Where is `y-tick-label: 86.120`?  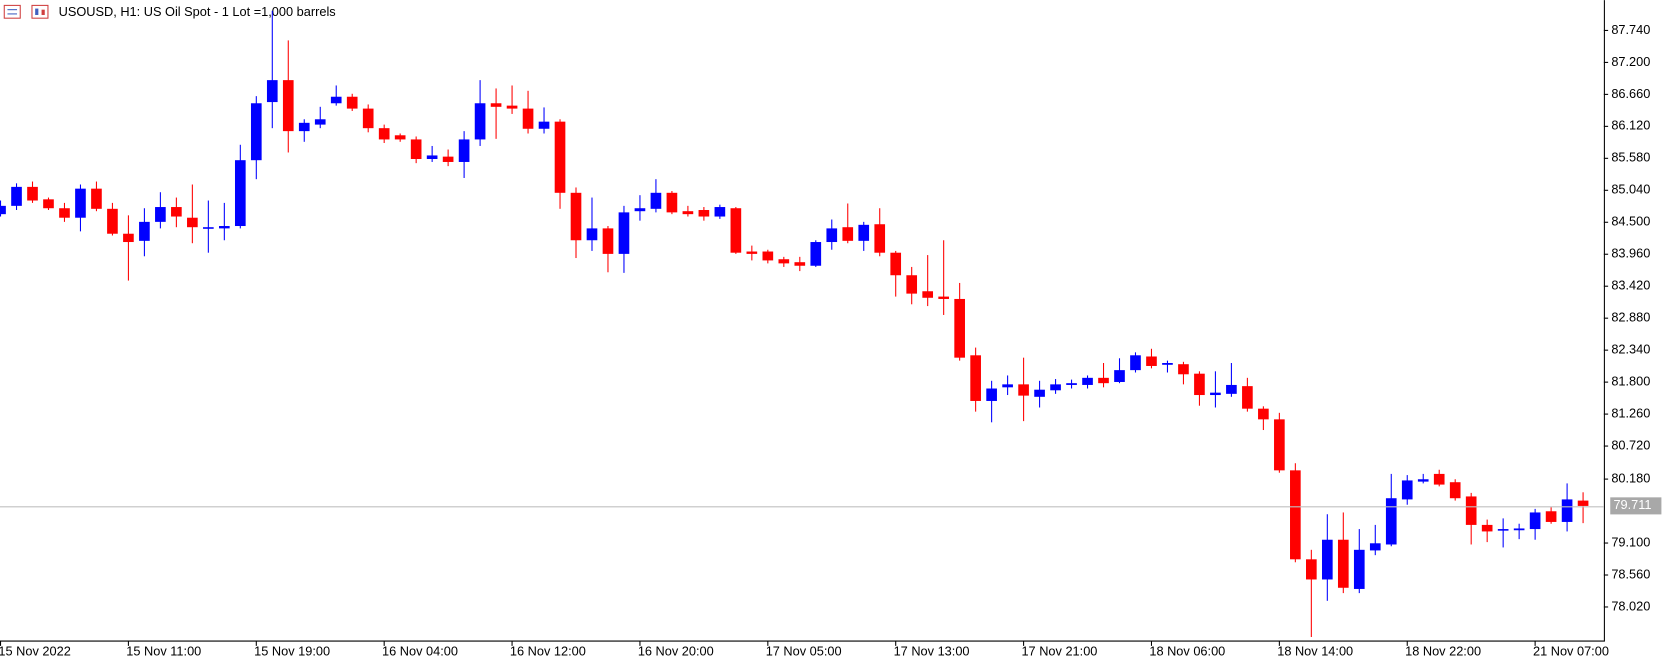 y-tick-label: 86.120 is located at coordinates (1630, 125).